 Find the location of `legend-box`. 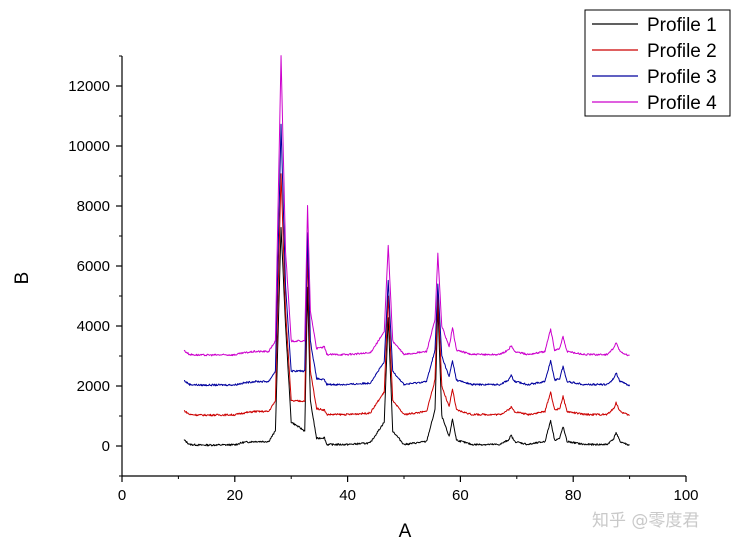

legend-box is located at coordinates (657, 63).